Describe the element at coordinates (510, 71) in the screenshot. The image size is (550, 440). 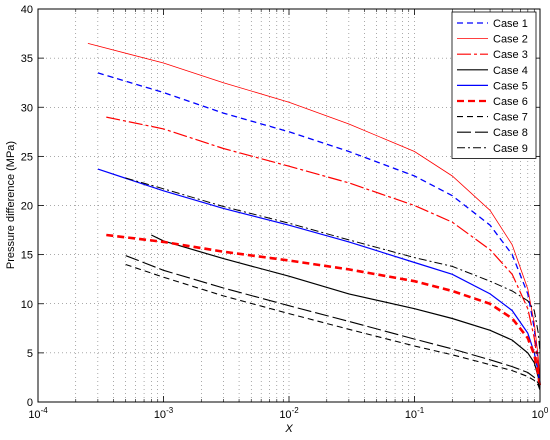
I see `legend-label-case-4: Case 4` at that location.